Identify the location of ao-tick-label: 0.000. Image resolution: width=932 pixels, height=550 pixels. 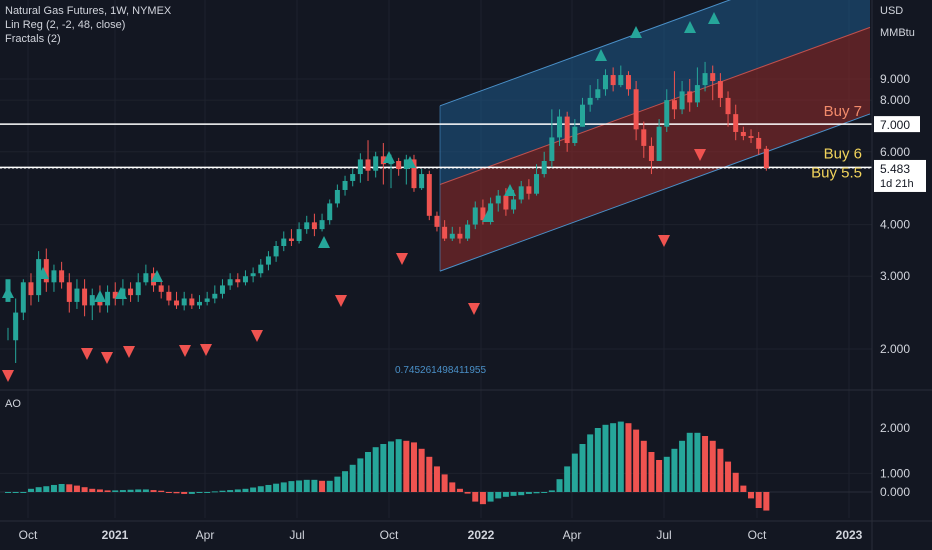
(895, 492).